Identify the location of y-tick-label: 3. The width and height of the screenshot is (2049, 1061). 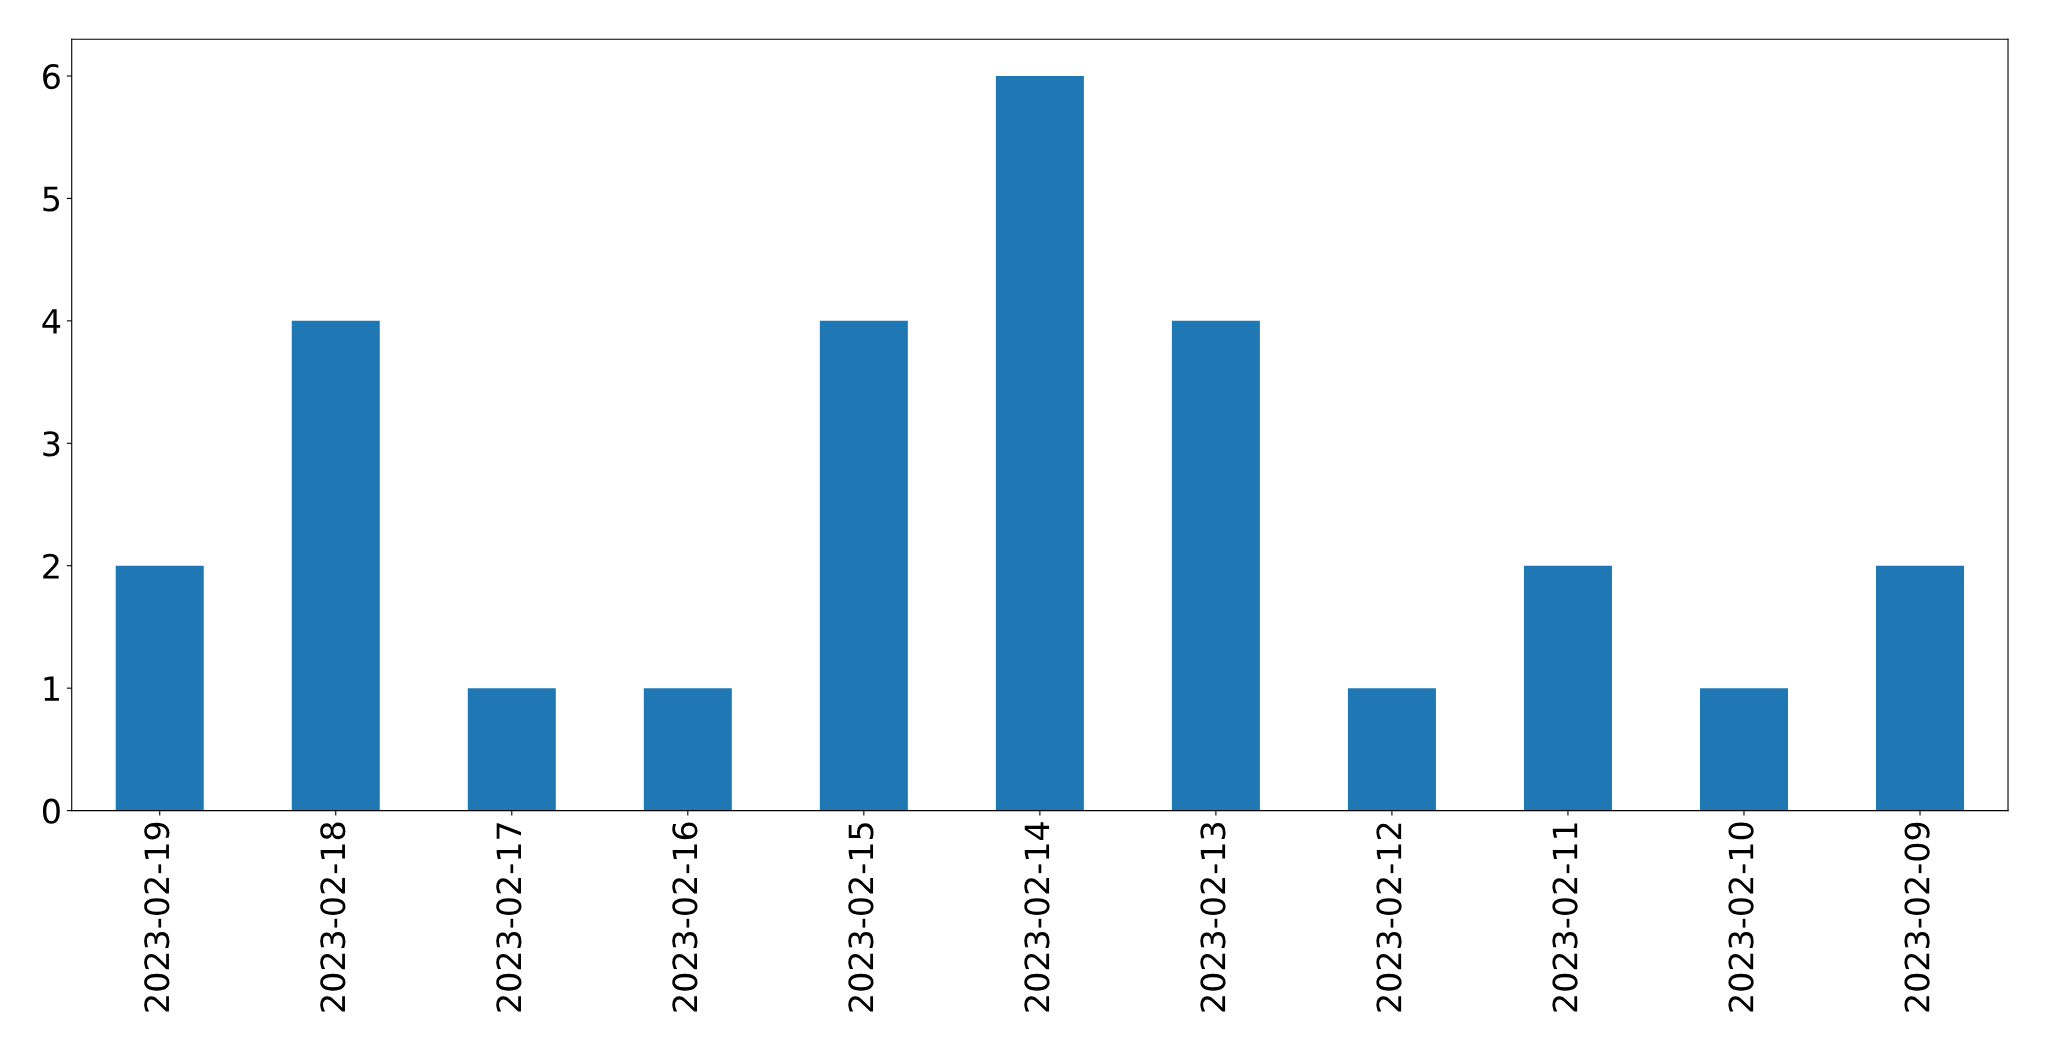
(51, 444).